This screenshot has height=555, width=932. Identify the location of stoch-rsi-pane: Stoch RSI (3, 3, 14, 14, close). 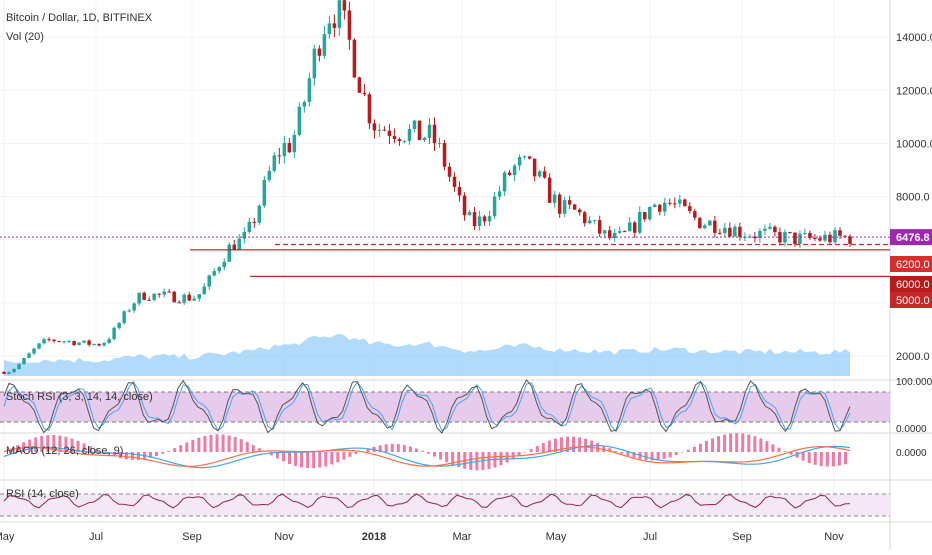
(445, 406).